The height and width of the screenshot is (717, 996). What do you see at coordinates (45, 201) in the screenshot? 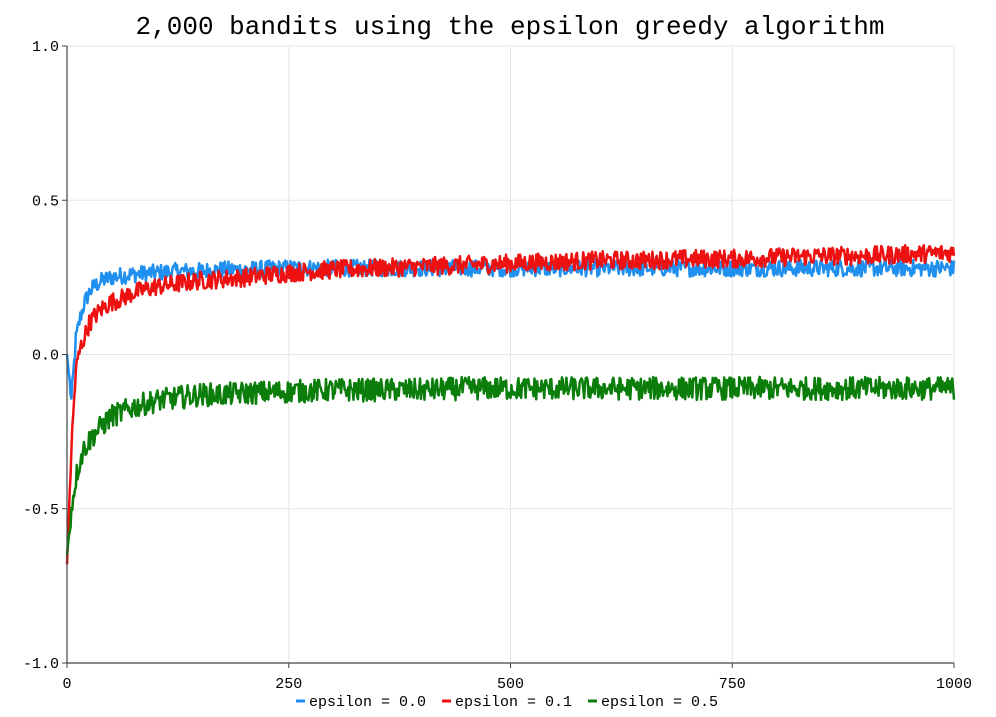
I see `y-tick-label: 0.5` at bounding box center [45, 201].